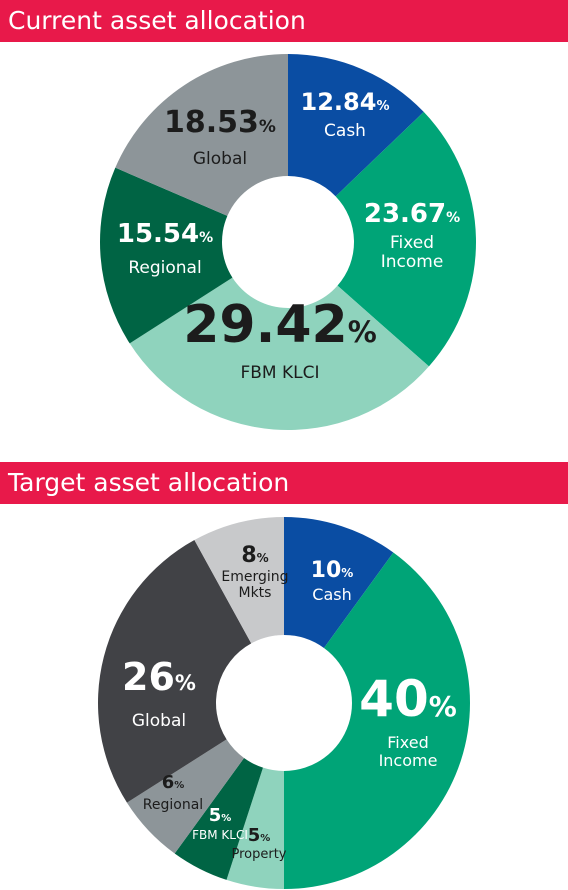  I want to click on value-label-cash: 12.84%, so click(345, 102).